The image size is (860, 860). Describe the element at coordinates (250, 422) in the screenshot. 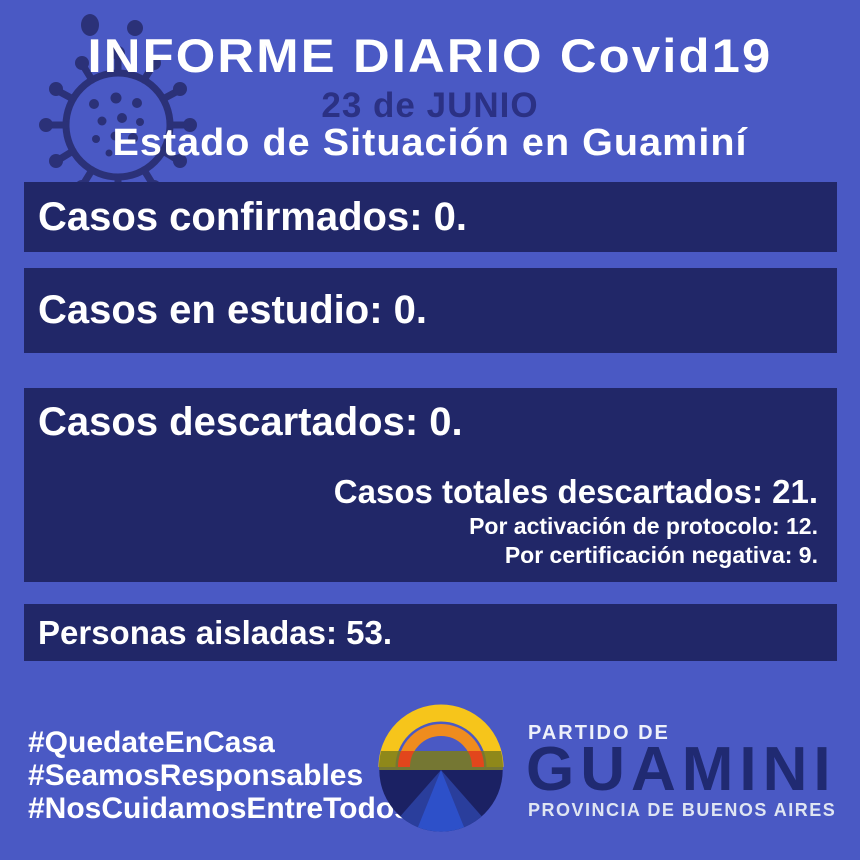

I see `stat-label: Casos descartados: 0.` at that location.